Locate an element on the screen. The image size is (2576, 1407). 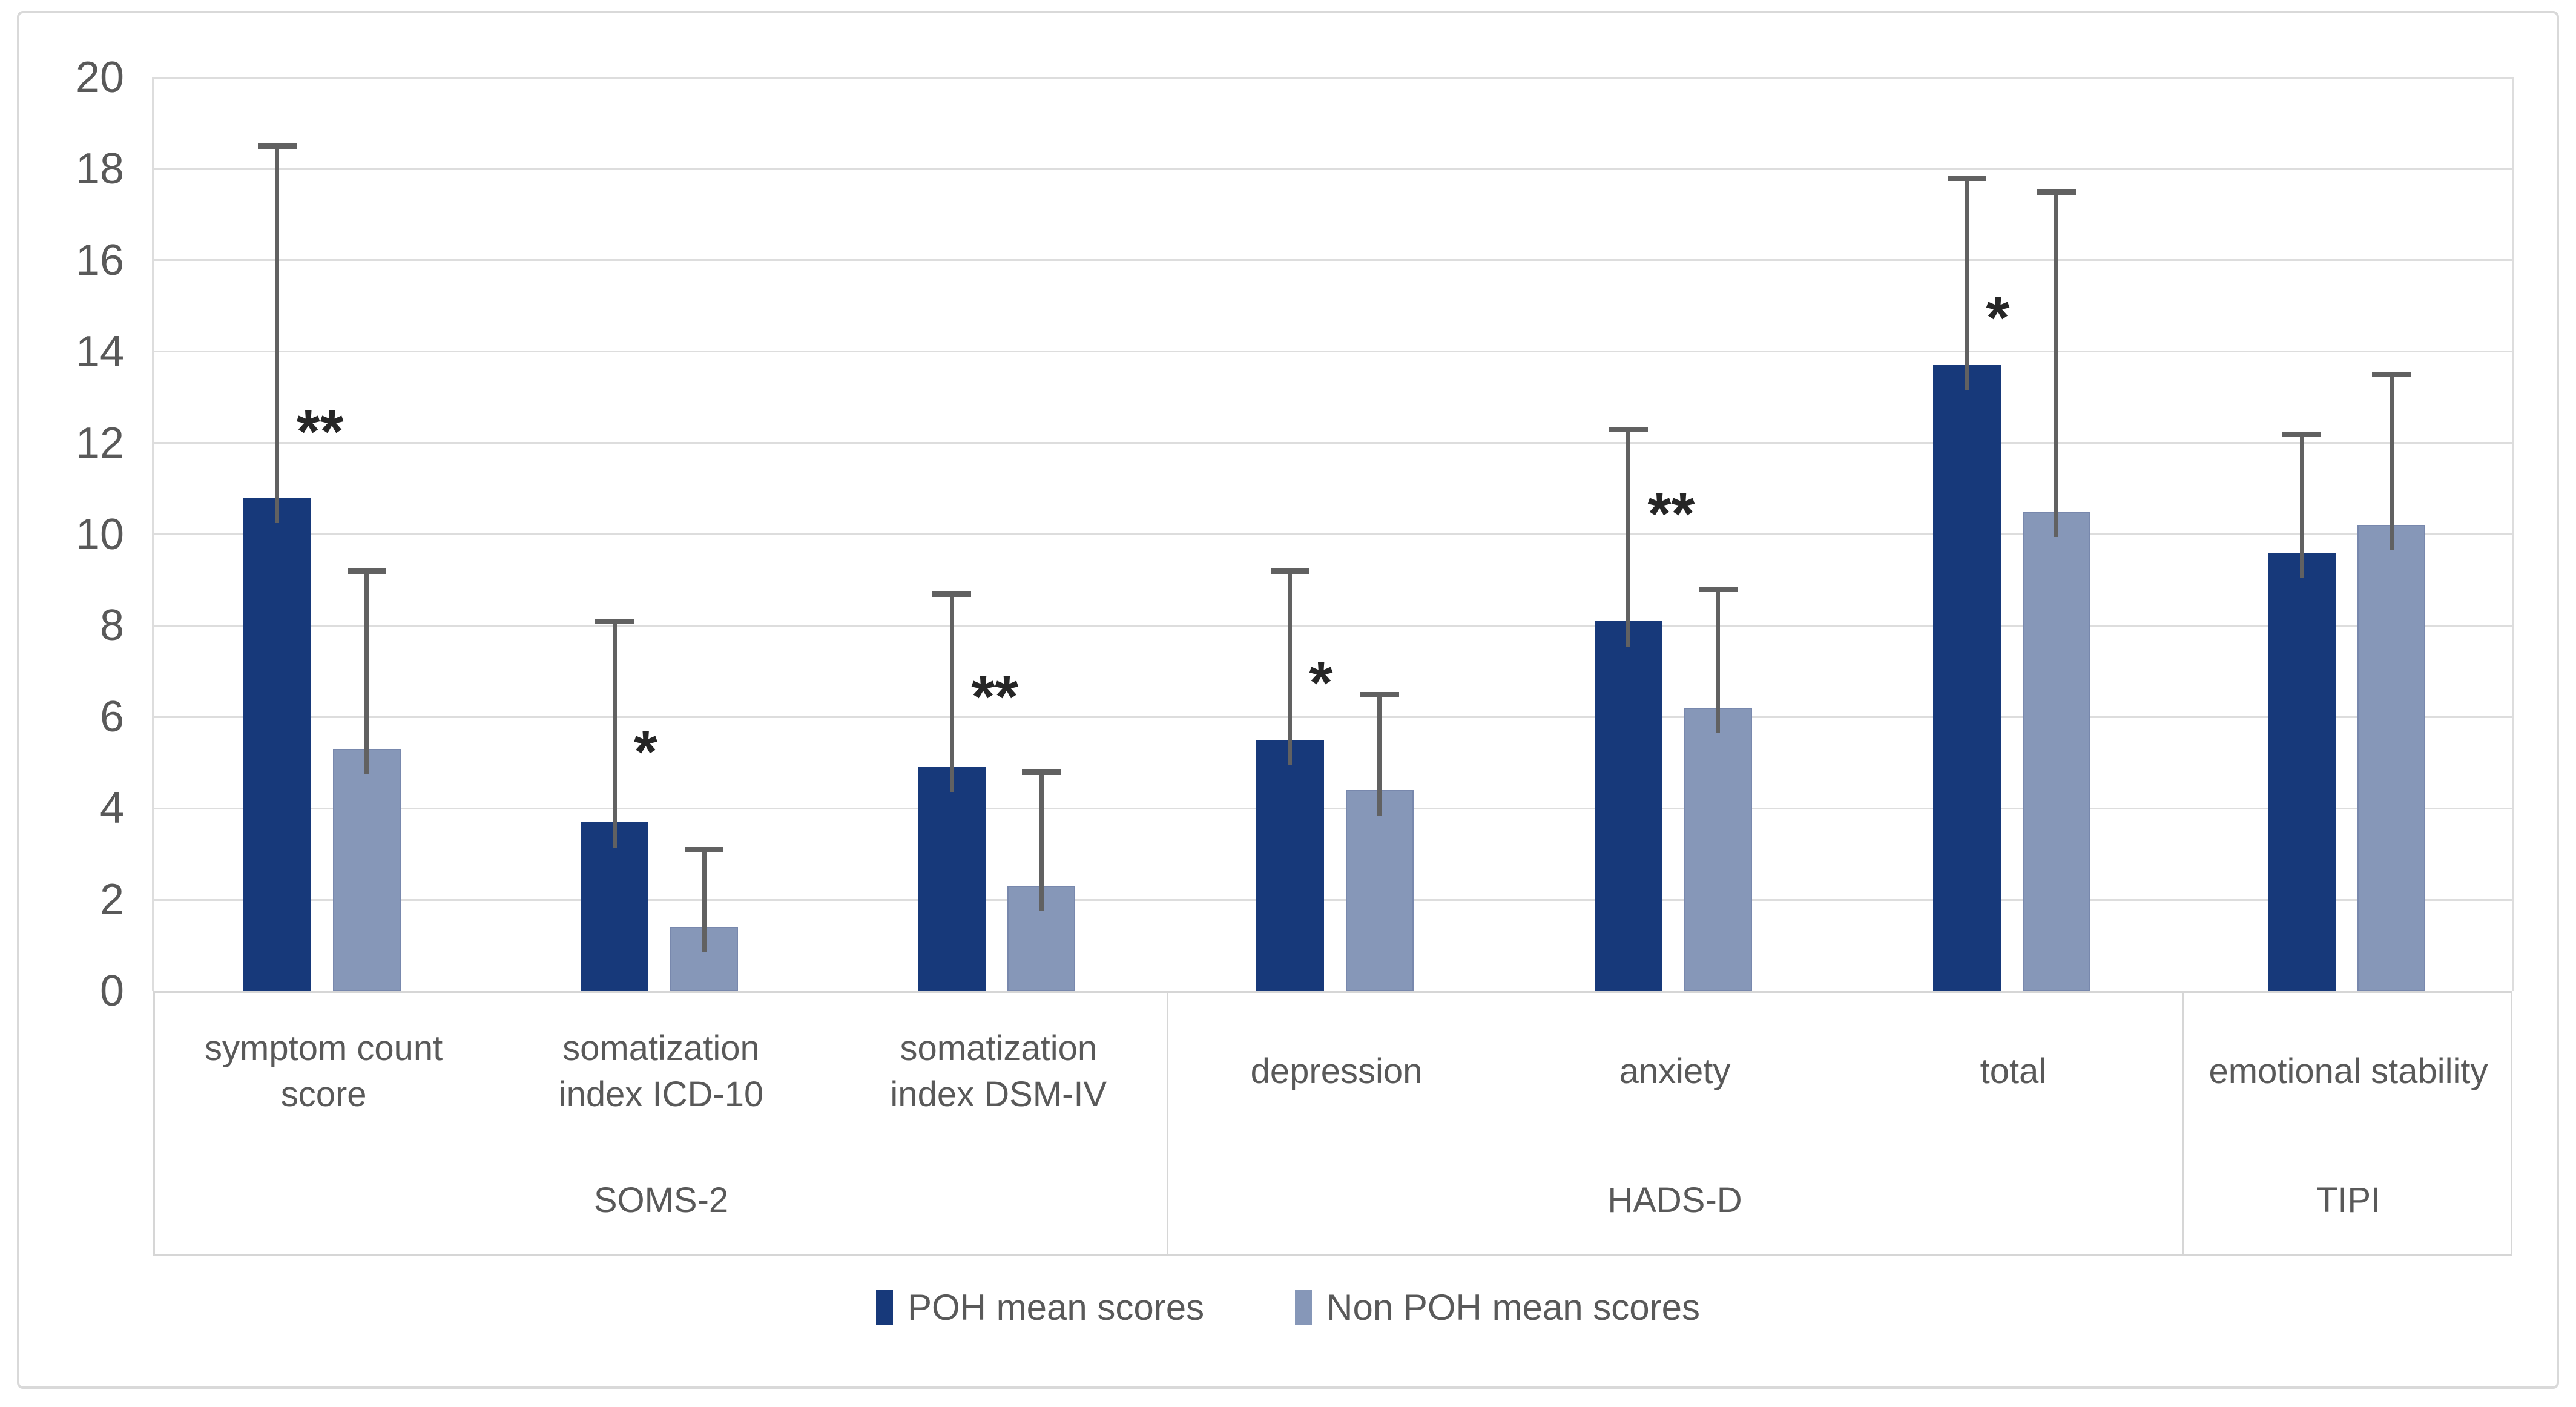
y-tick-label: 10 is located at coordinates (99, 534).